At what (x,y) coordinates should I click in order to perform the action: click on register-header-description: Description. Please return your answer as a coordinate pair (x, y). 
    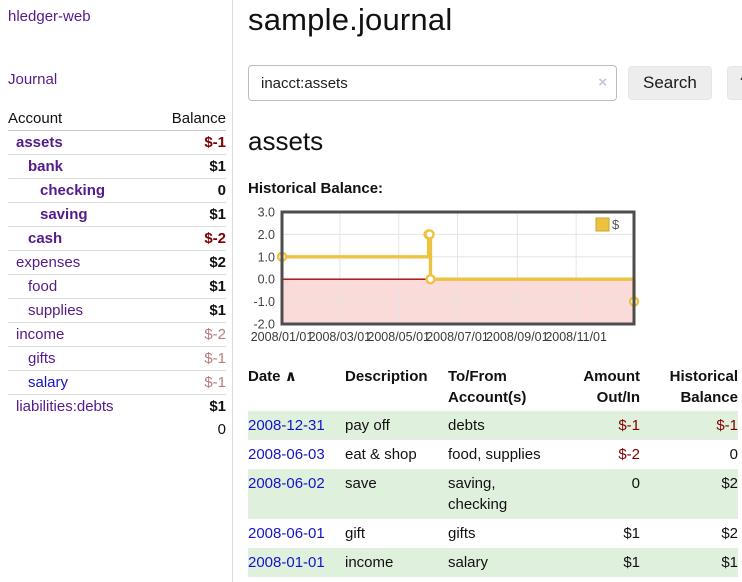
    Looking at the image, I should click on (386, 376).